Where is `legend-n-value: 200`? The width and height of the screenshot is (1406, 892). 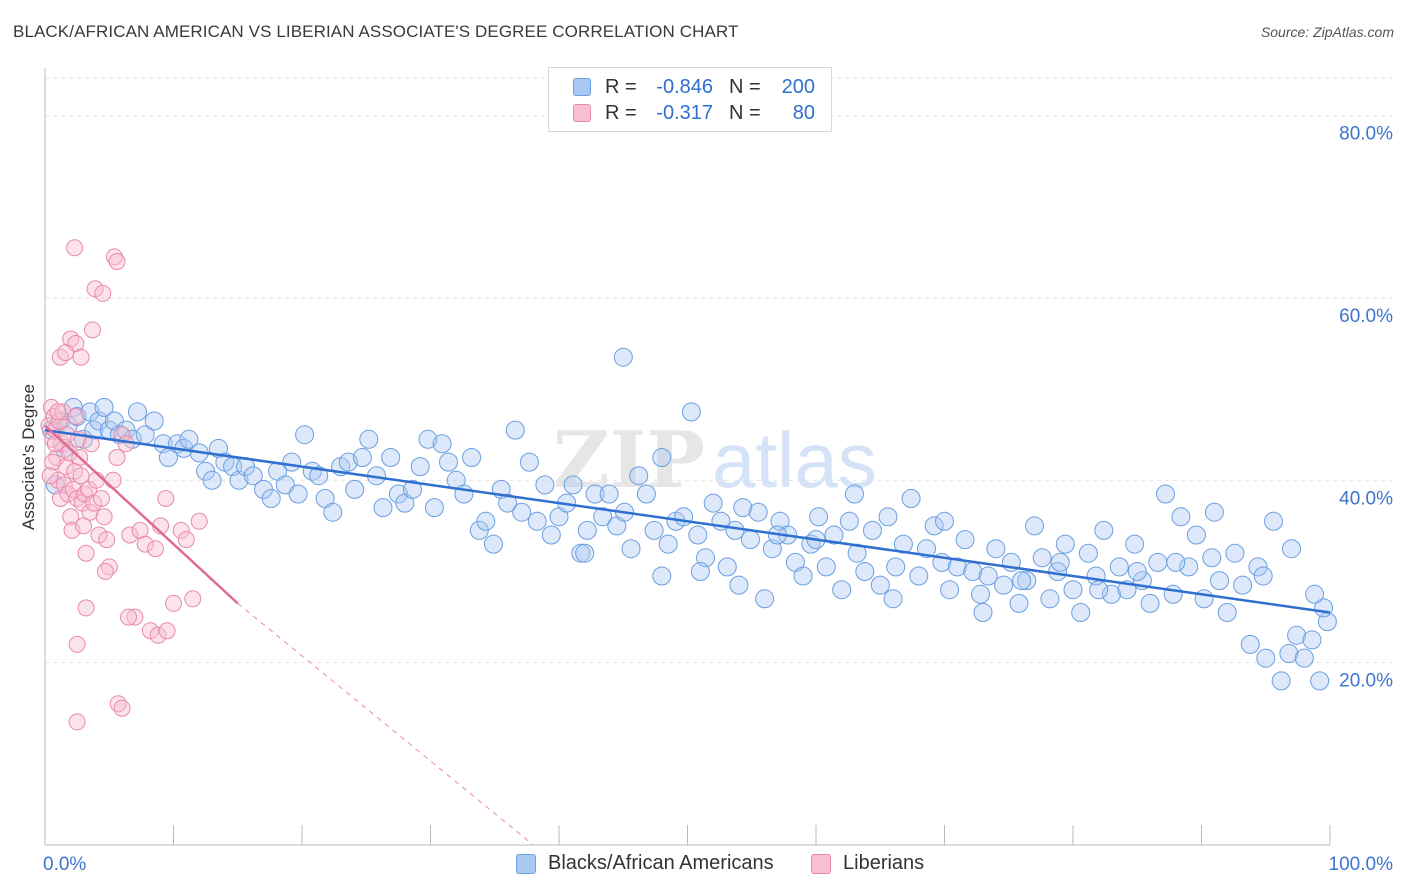 legend-n-value: 200 is located at coordinates (798, 86).